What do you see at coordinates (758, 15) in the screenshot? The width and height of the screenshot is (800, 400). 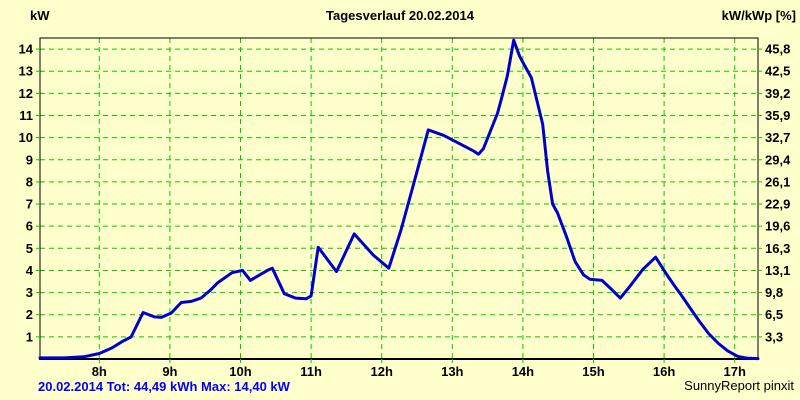 I see `right-axis-unit-label: kW/kWp [%]` at bounding box center [758, 15].